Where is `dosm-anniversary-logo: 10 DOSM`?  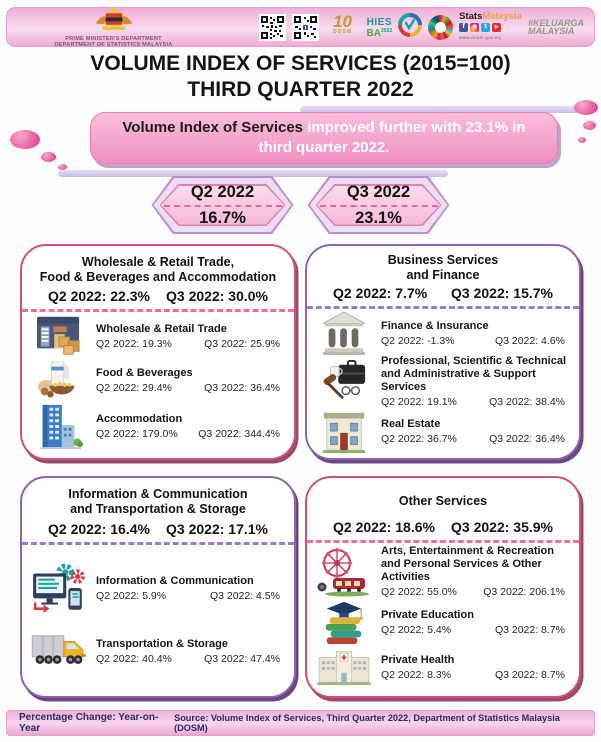 dosm-anniversary-logo: 10 DOSM is located at coordinates (343, 24).